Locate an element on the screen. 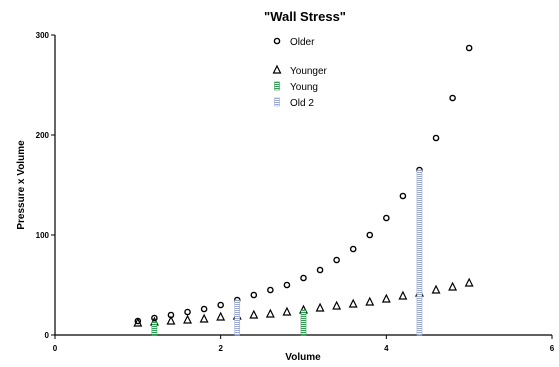 This screenshot has height=367, width=559. legend-item: Older is located at coordinates (294, 42).